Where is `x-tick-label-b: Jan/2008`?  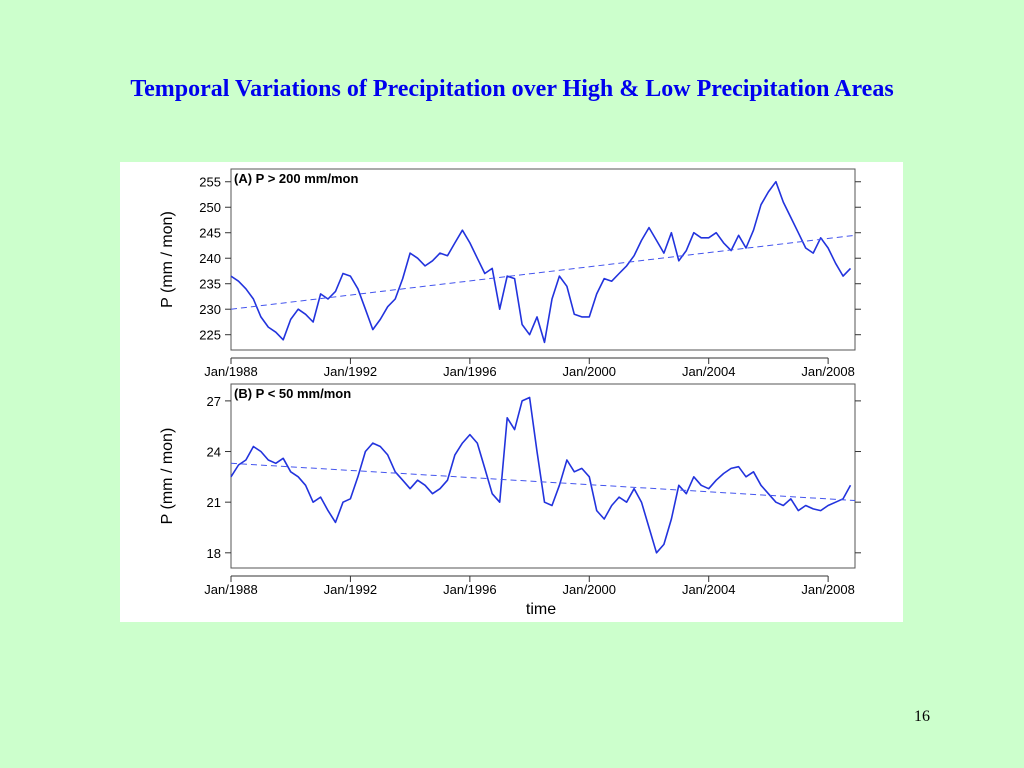 x-tick-label-b: Jan/2008 is located at coordinates (828, 589).